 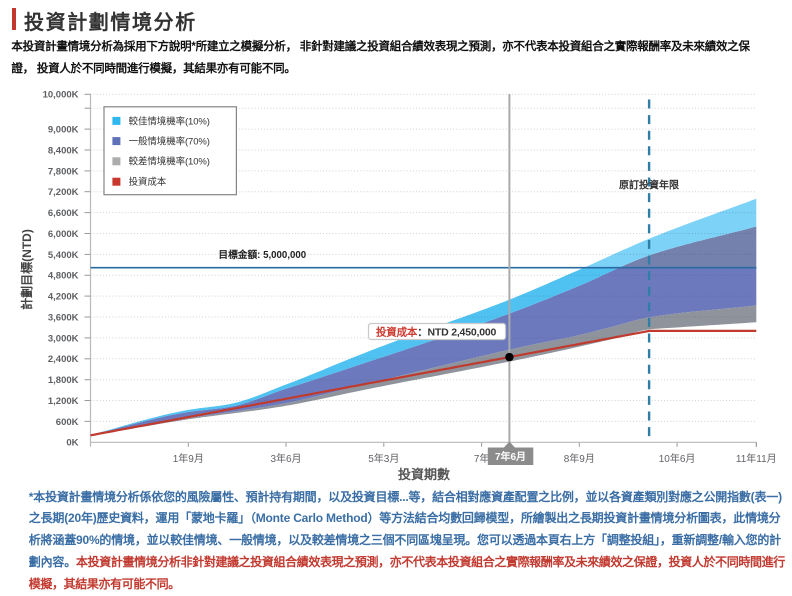 What do you see at coordinates (188, 458) in the screenshot?
I see `svg-text: 1年9月` at bounding box center [188, 458].